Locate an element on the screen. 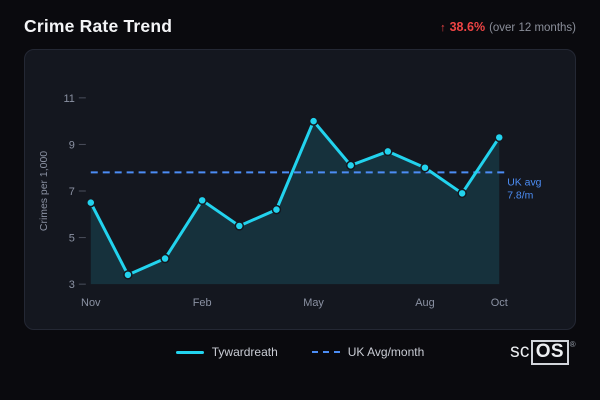 This screenshot has height=400, width=600. y-tick-label: 11 is located at coordinates (68, 99).